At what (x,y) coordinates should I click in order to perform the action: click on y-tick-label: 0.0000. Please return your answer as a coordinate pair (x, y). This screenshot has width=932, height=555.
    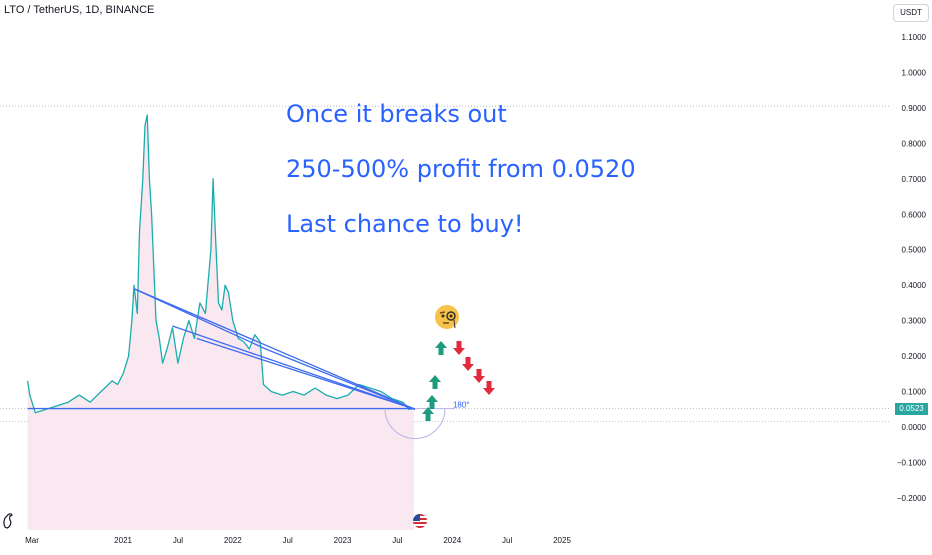
    Looking at the image, I should click on (914, 427).